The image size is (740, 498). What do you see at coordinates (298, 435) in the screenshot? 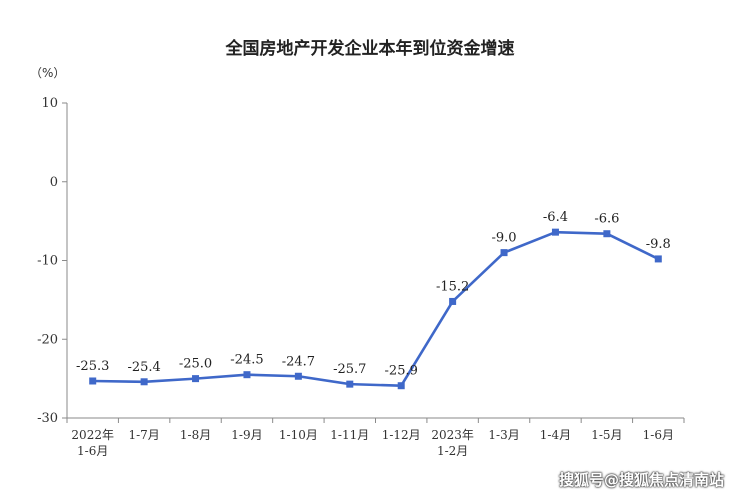
I see `x-tick-label: 1-10月` at bounding box center [298, 435].